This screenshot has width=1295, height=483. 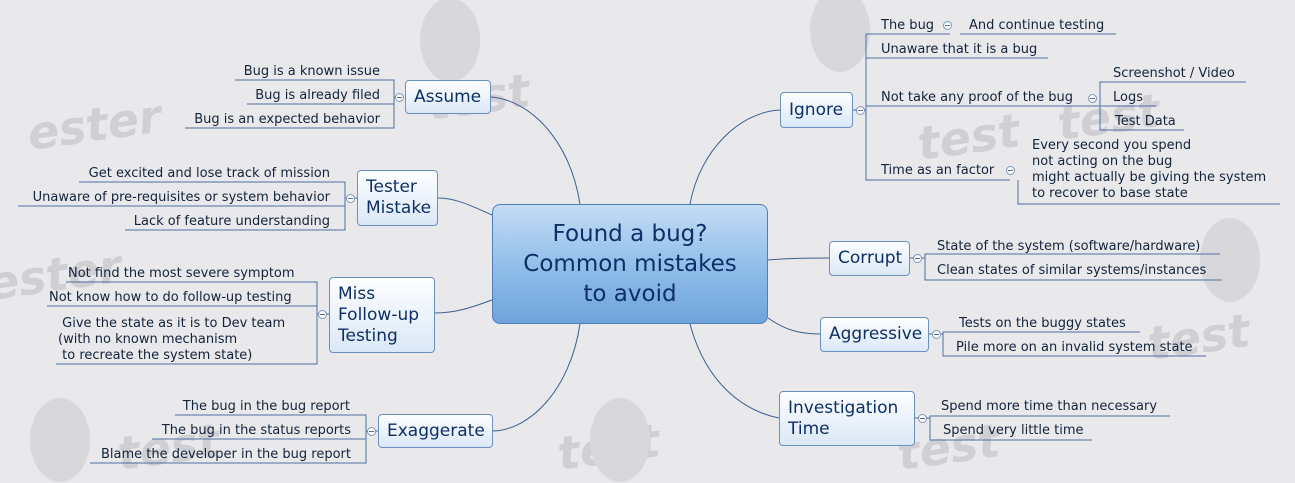 What do you see at coordinates (287, 119) in the screenshot?
I see `subtopic-label: Bug is an expected behavior` at bounding box center [287, 119].